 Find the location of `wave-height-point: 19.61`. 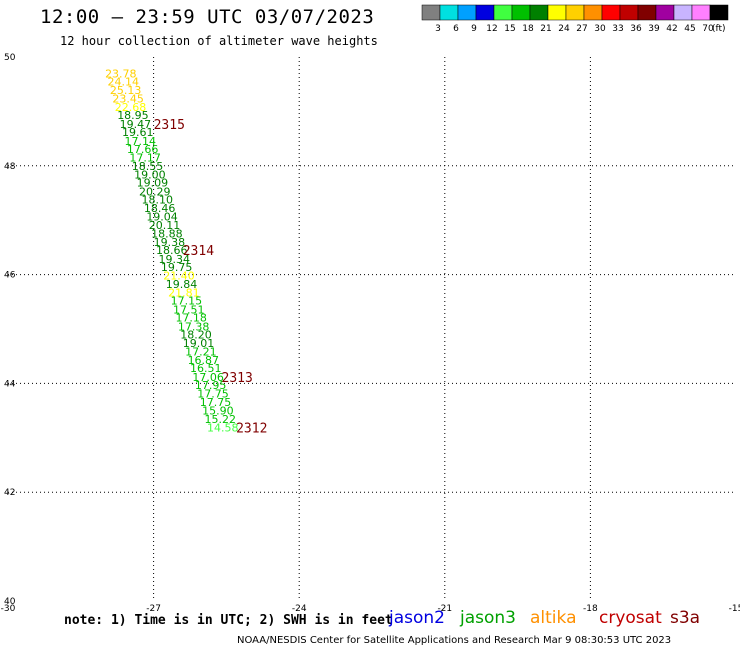

wave-height-point: 19.61 is located at coordinates (138, 132).